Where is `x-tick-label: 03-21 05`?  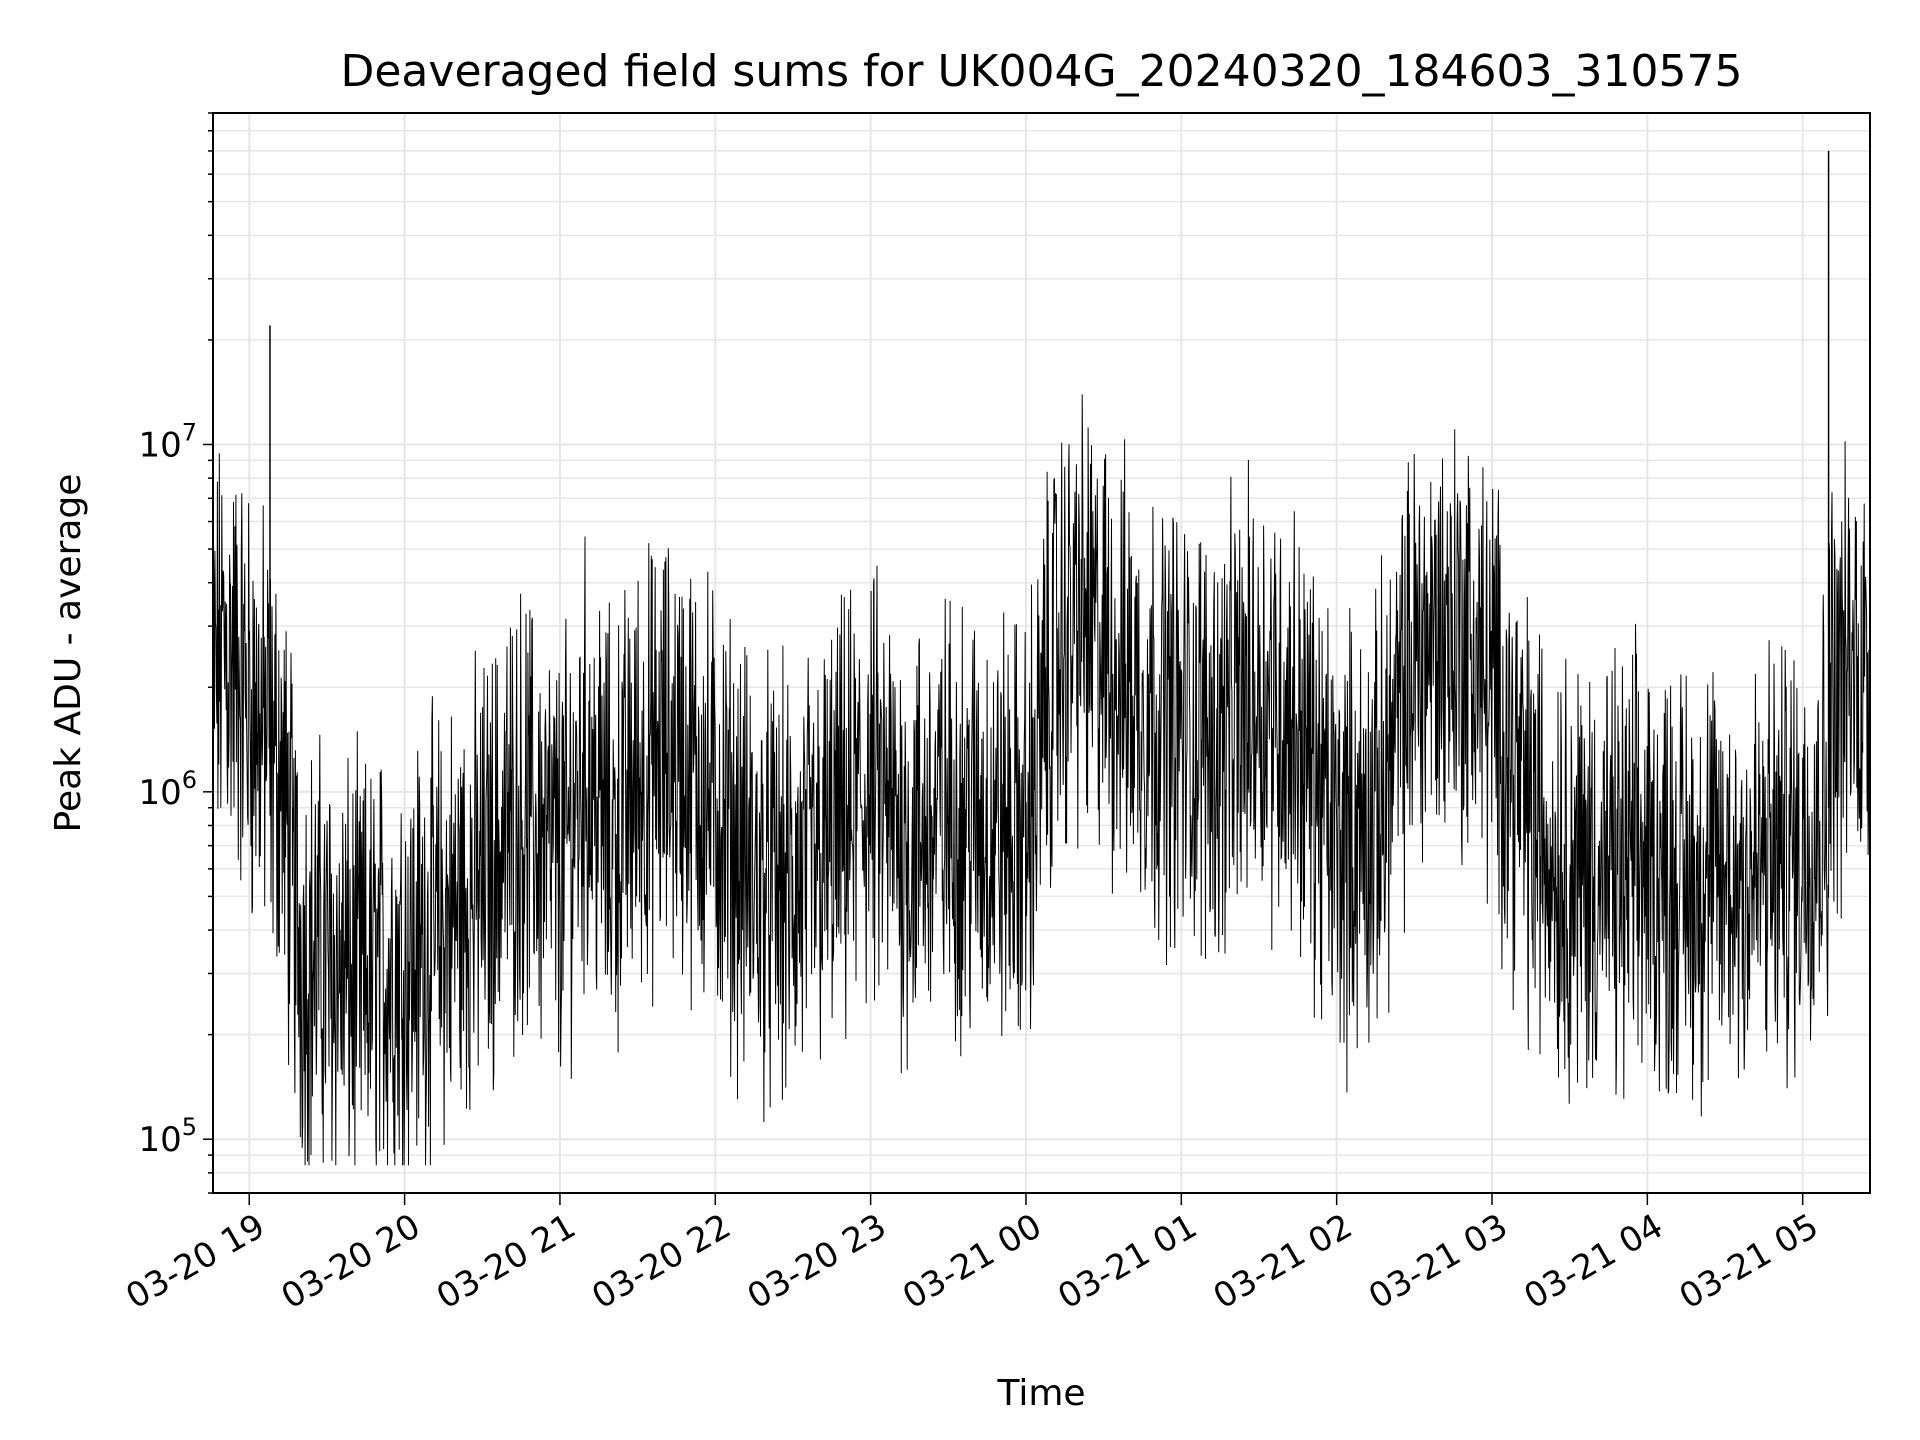 x-tick-label: 03-21 05 is located at coordinates (1749, 1261).